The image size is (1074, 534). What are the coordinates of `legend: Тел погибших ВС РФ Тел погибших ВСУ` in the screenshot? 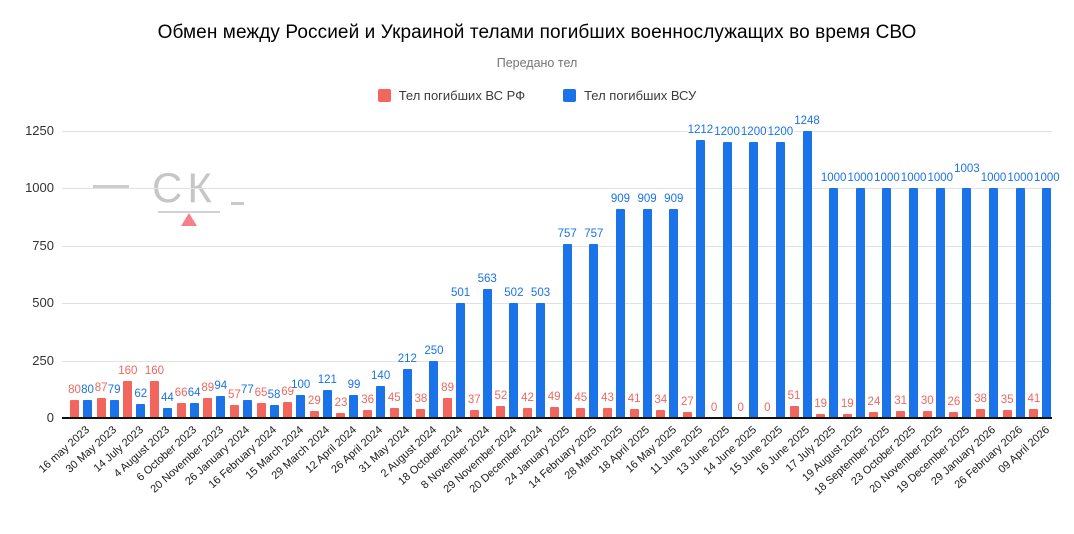 It's located at (537, 95).